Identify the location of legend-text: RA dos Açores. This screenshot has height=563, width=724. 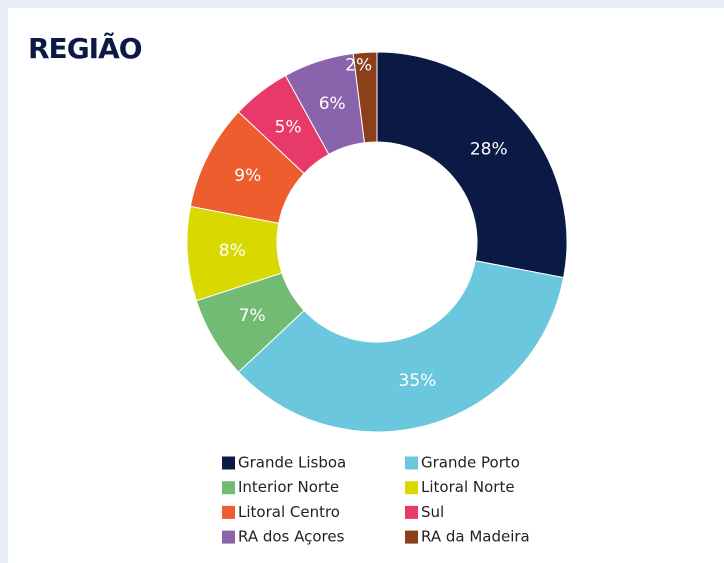
(291, 537).